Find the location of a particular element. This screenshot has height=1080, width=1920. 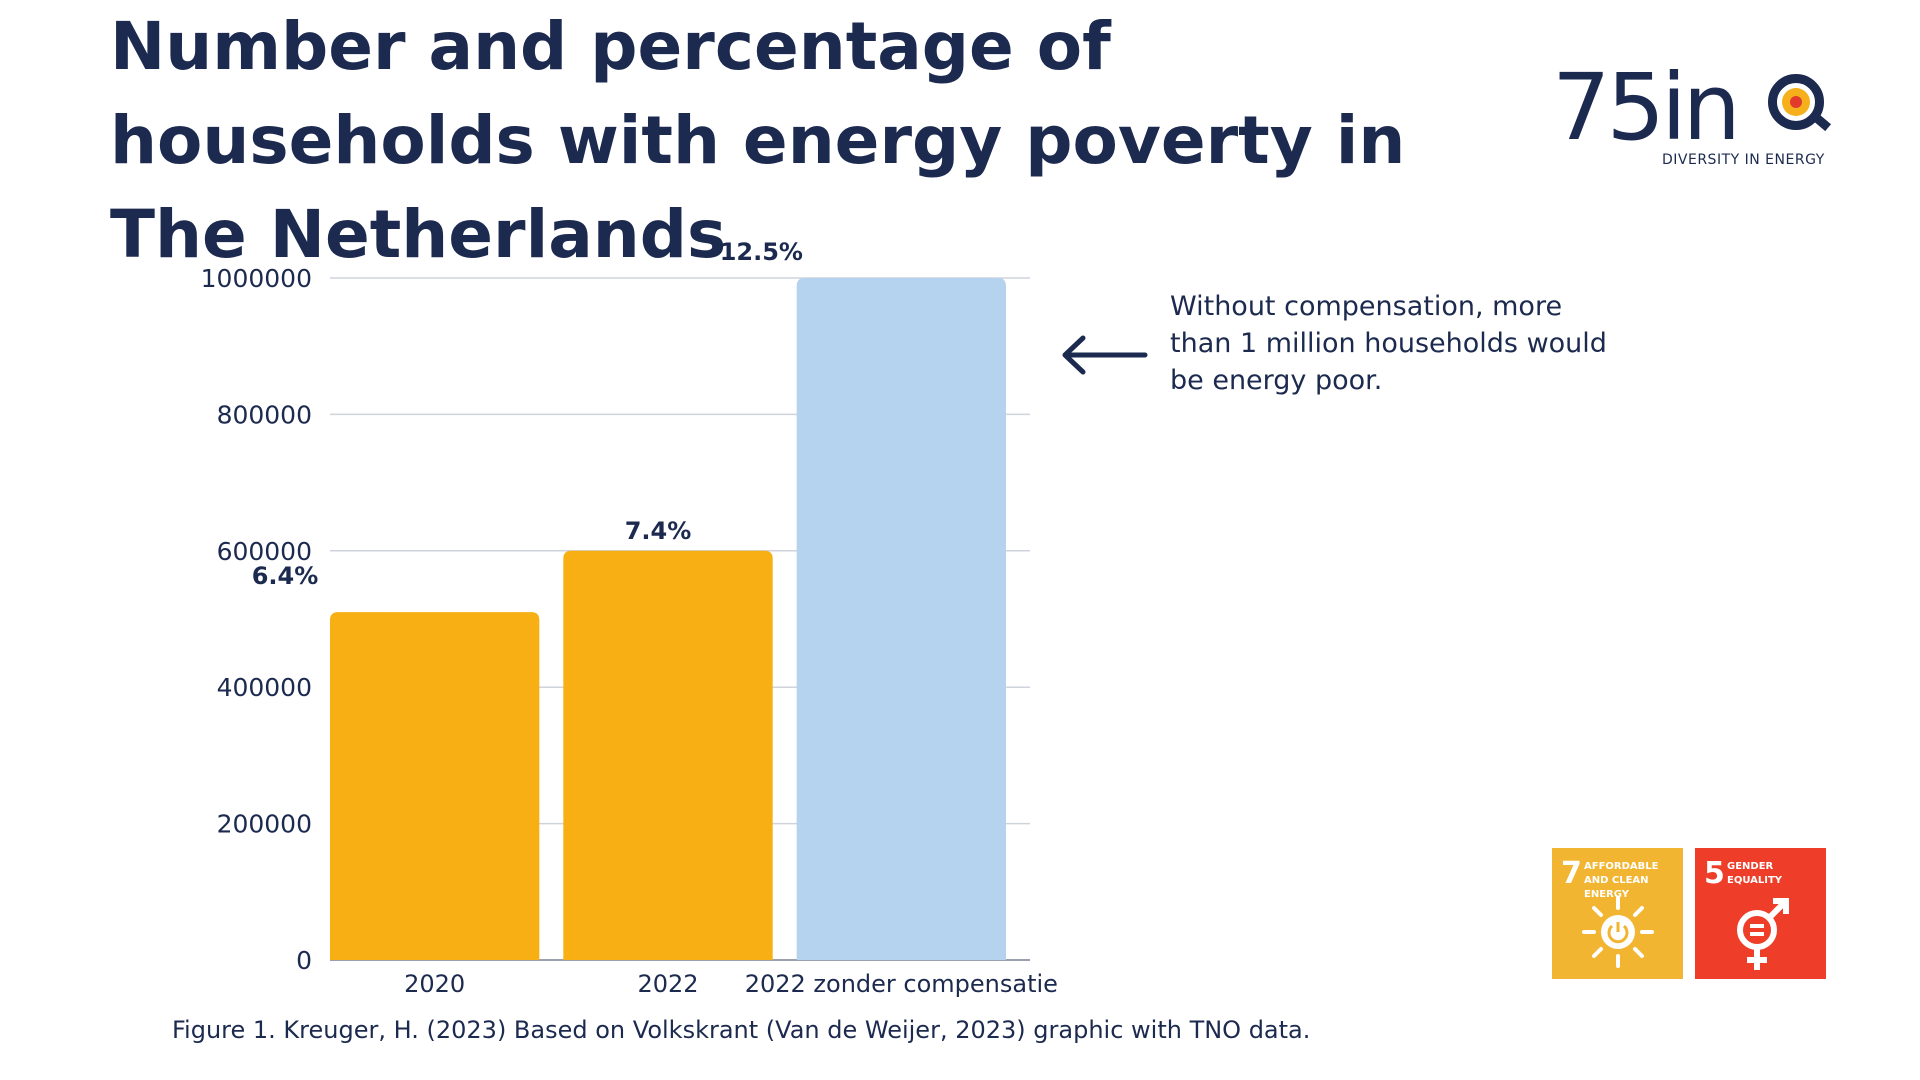

y-tick-label: 1000000 is located at coordinates (256, 278).